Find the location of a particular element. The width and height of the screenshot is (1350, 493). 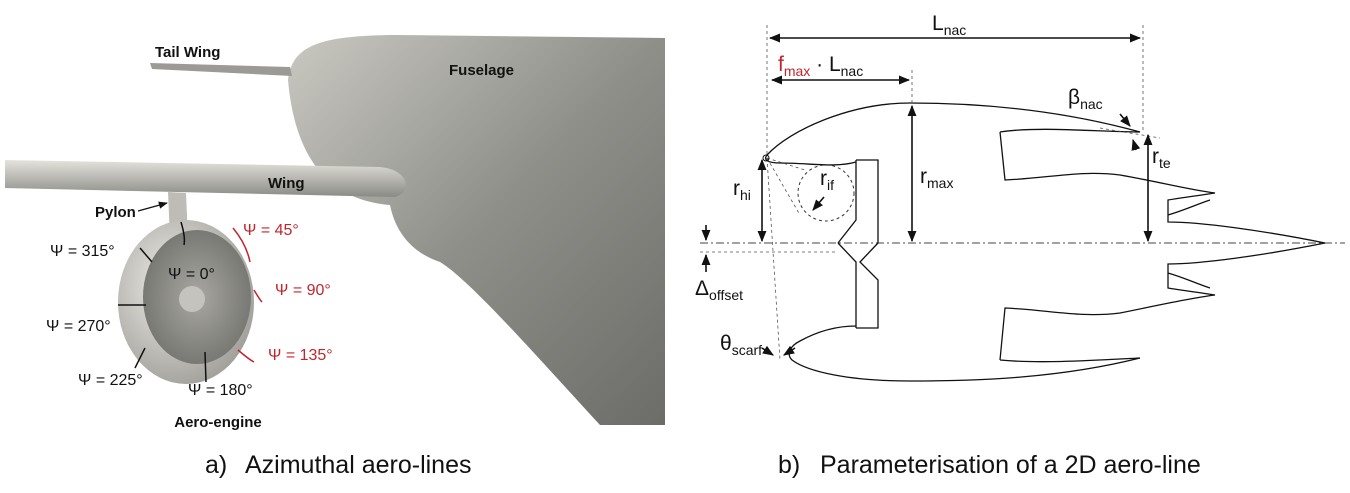

symbol-delta-offset: Δoffset is located at coordinates (719, 290).